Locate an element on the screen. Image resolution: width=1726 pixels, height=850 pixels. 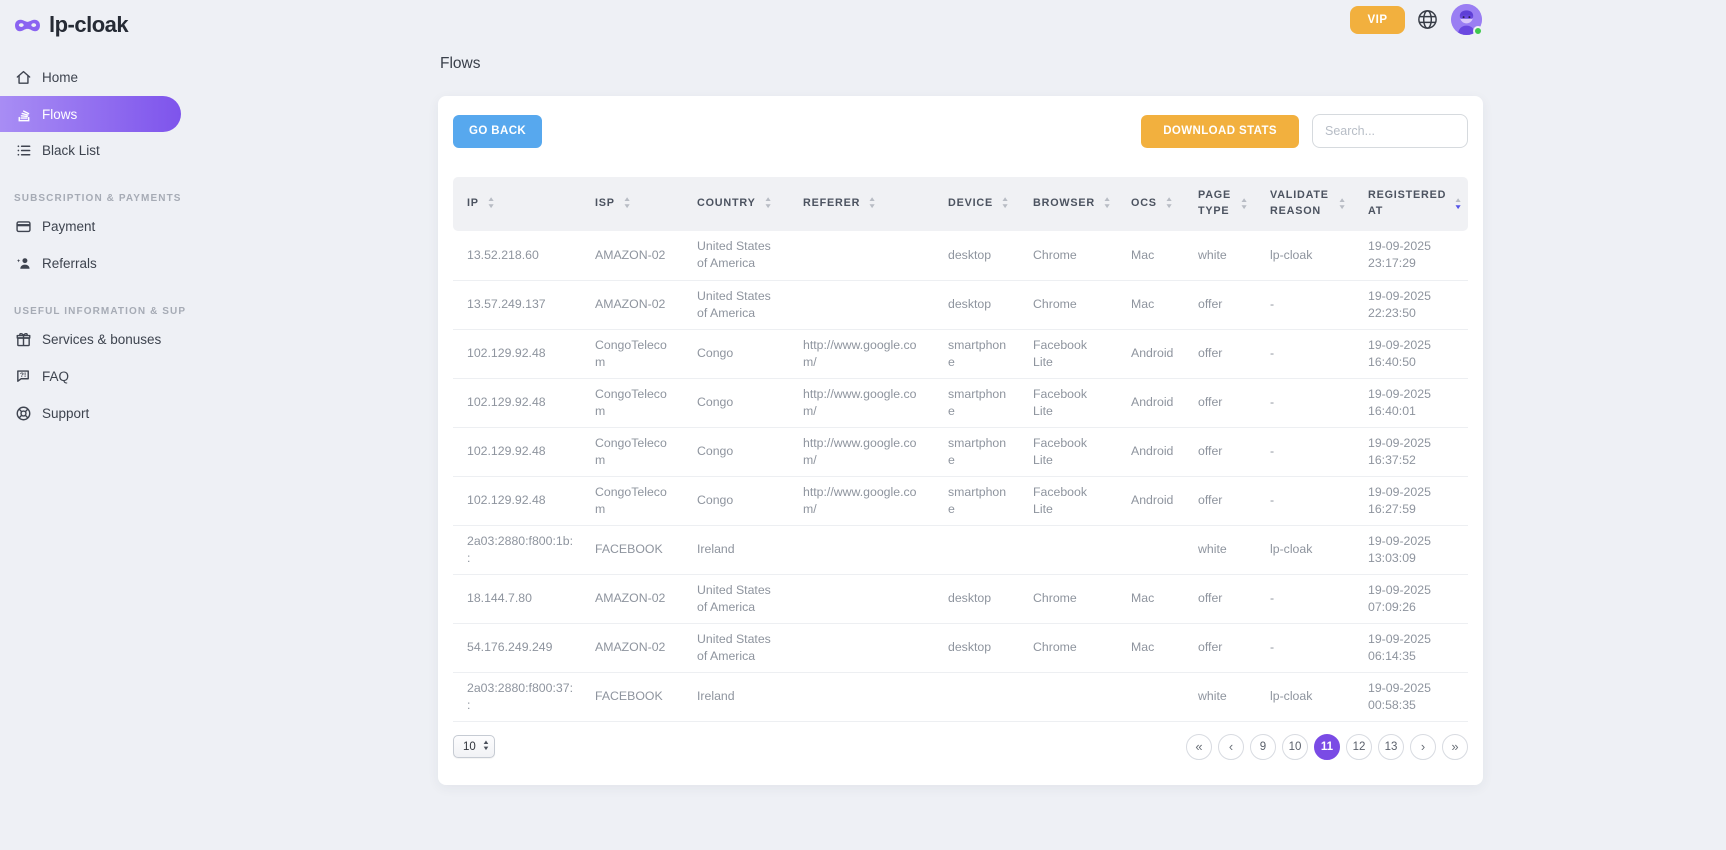
cell-ocs: Mac is located at coordinates (1150, 647).